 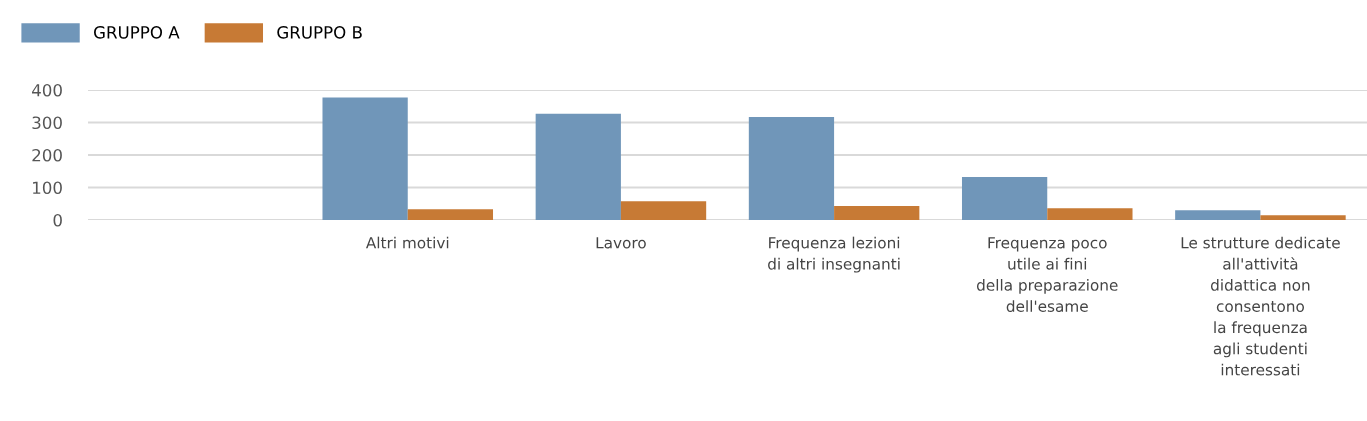 I want to click on y-tick-label: 400, so click(x=47, y=90).